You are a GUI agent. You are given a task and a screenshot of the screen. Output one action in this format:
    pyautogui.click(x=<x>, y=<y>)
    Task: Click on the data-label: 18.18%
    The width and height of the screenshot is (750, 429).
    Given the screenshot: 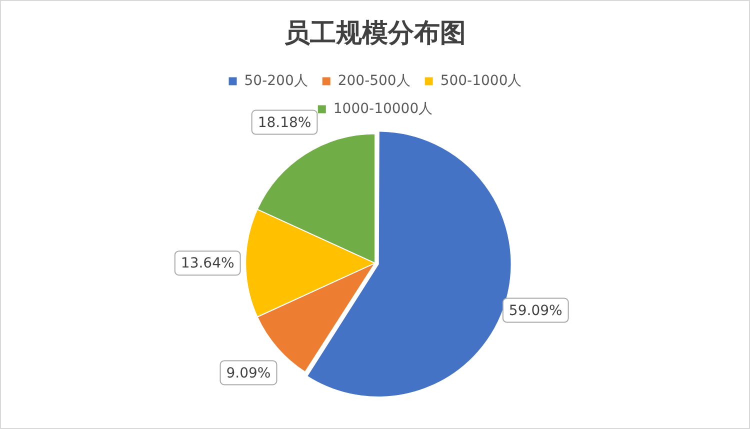 What is the action you would take?
    pyautogui.click(x=285, y=122)
    